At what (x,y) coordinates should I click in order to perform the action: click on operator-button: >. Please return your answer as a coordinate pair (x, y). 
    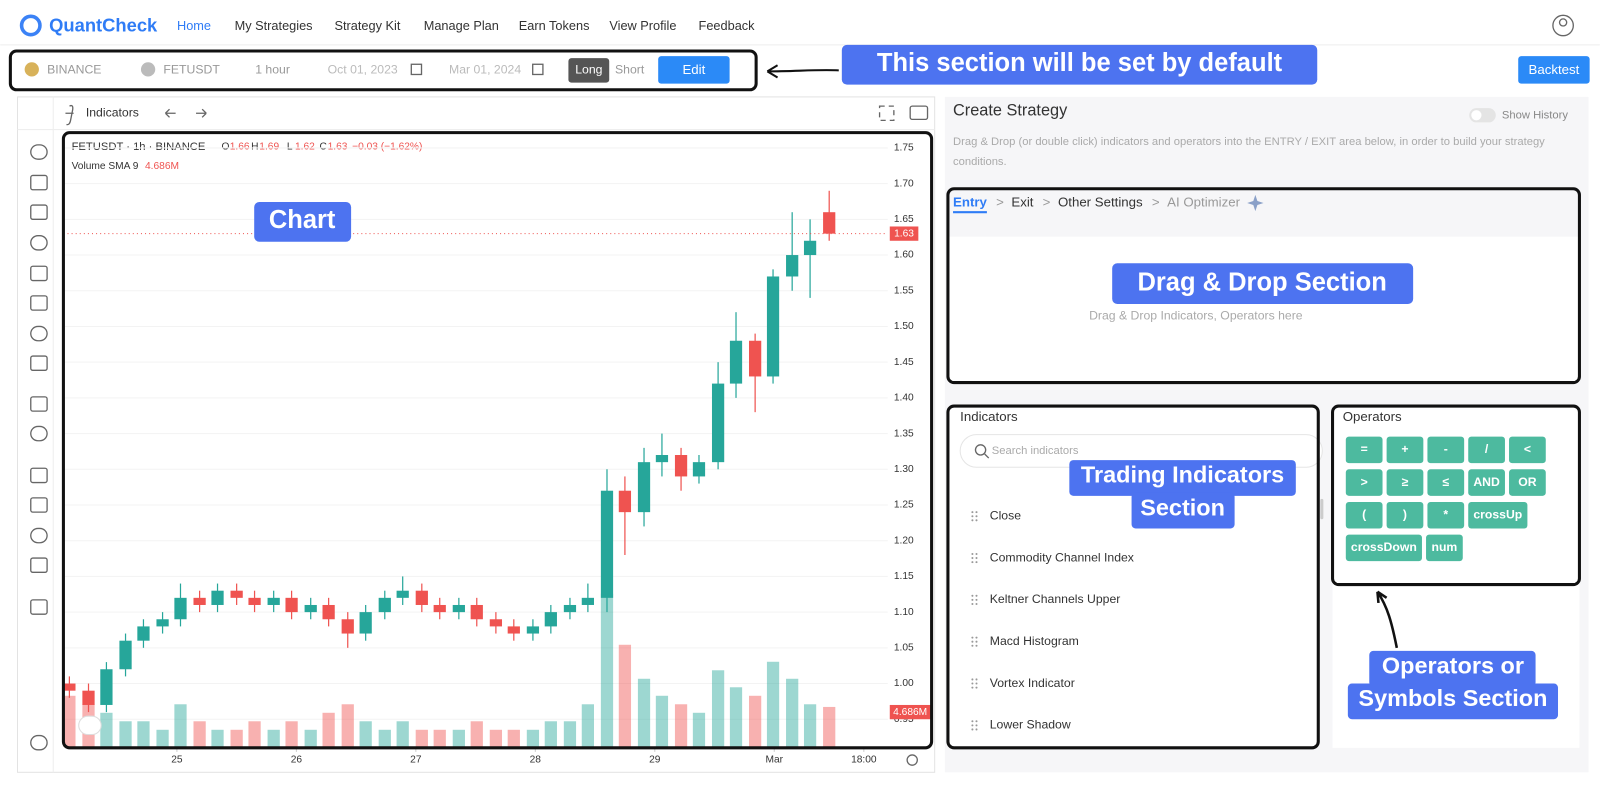
    Looking at the image, I should click on (1364, 482).